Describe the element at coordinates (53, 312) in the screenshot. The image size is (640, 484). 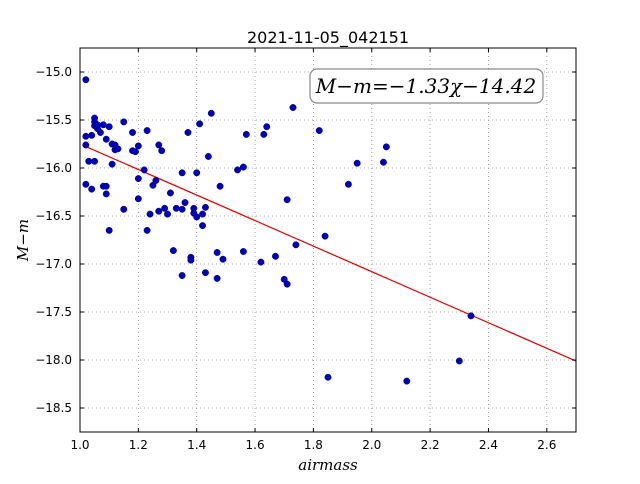
I see `y-tick-label: −17.5` at that location.